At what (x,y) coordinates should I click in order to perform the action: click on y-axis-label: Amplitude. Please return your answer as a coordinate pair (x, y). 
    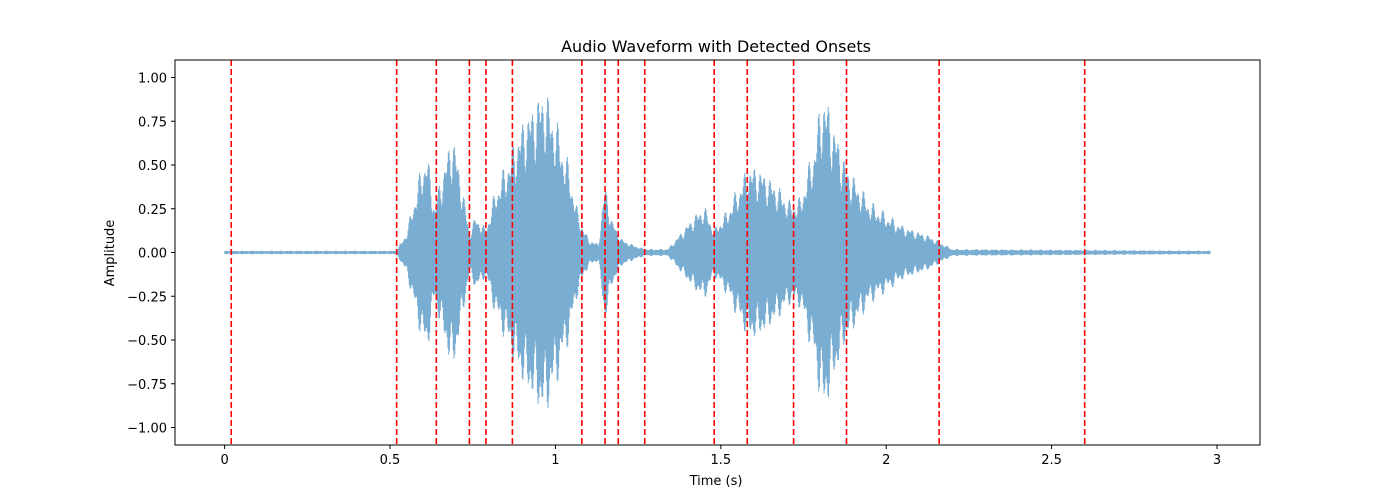
    Looking at the image, I should click on (110, 253).